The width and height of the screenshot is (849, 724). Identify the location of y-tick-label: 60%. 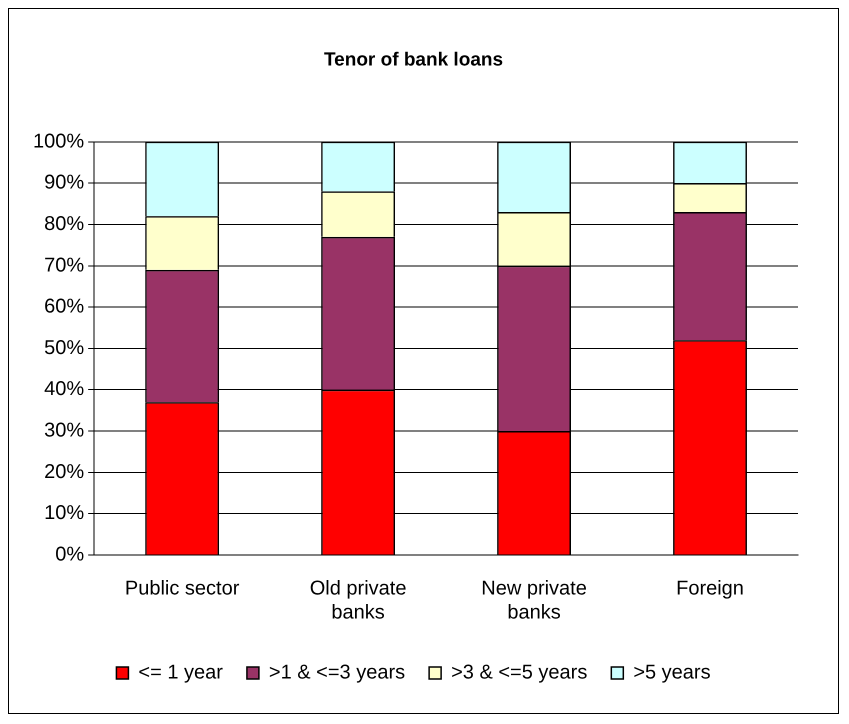
(64, 307).